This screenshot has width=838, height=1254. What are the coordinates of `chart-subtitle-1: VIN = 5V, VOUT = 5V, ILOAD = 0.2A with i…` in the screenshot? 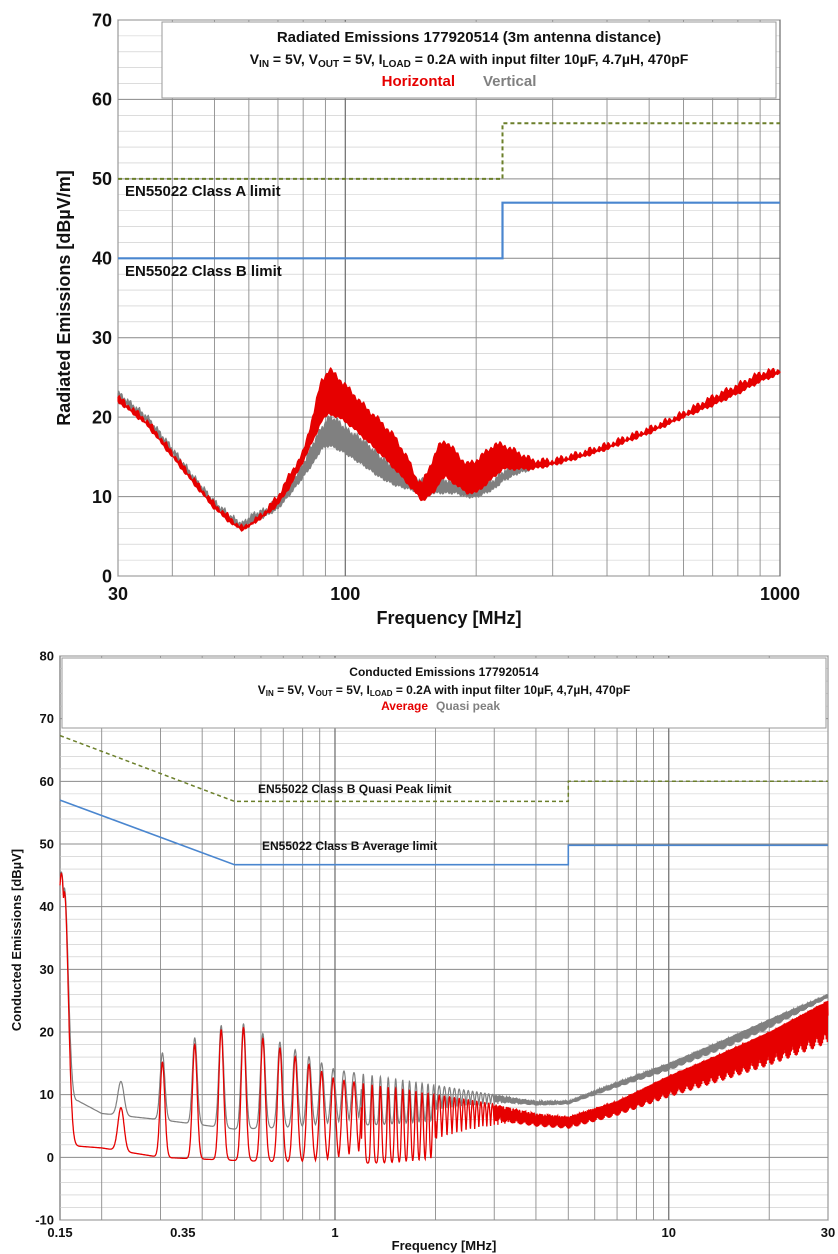 It's located at (469, 60).